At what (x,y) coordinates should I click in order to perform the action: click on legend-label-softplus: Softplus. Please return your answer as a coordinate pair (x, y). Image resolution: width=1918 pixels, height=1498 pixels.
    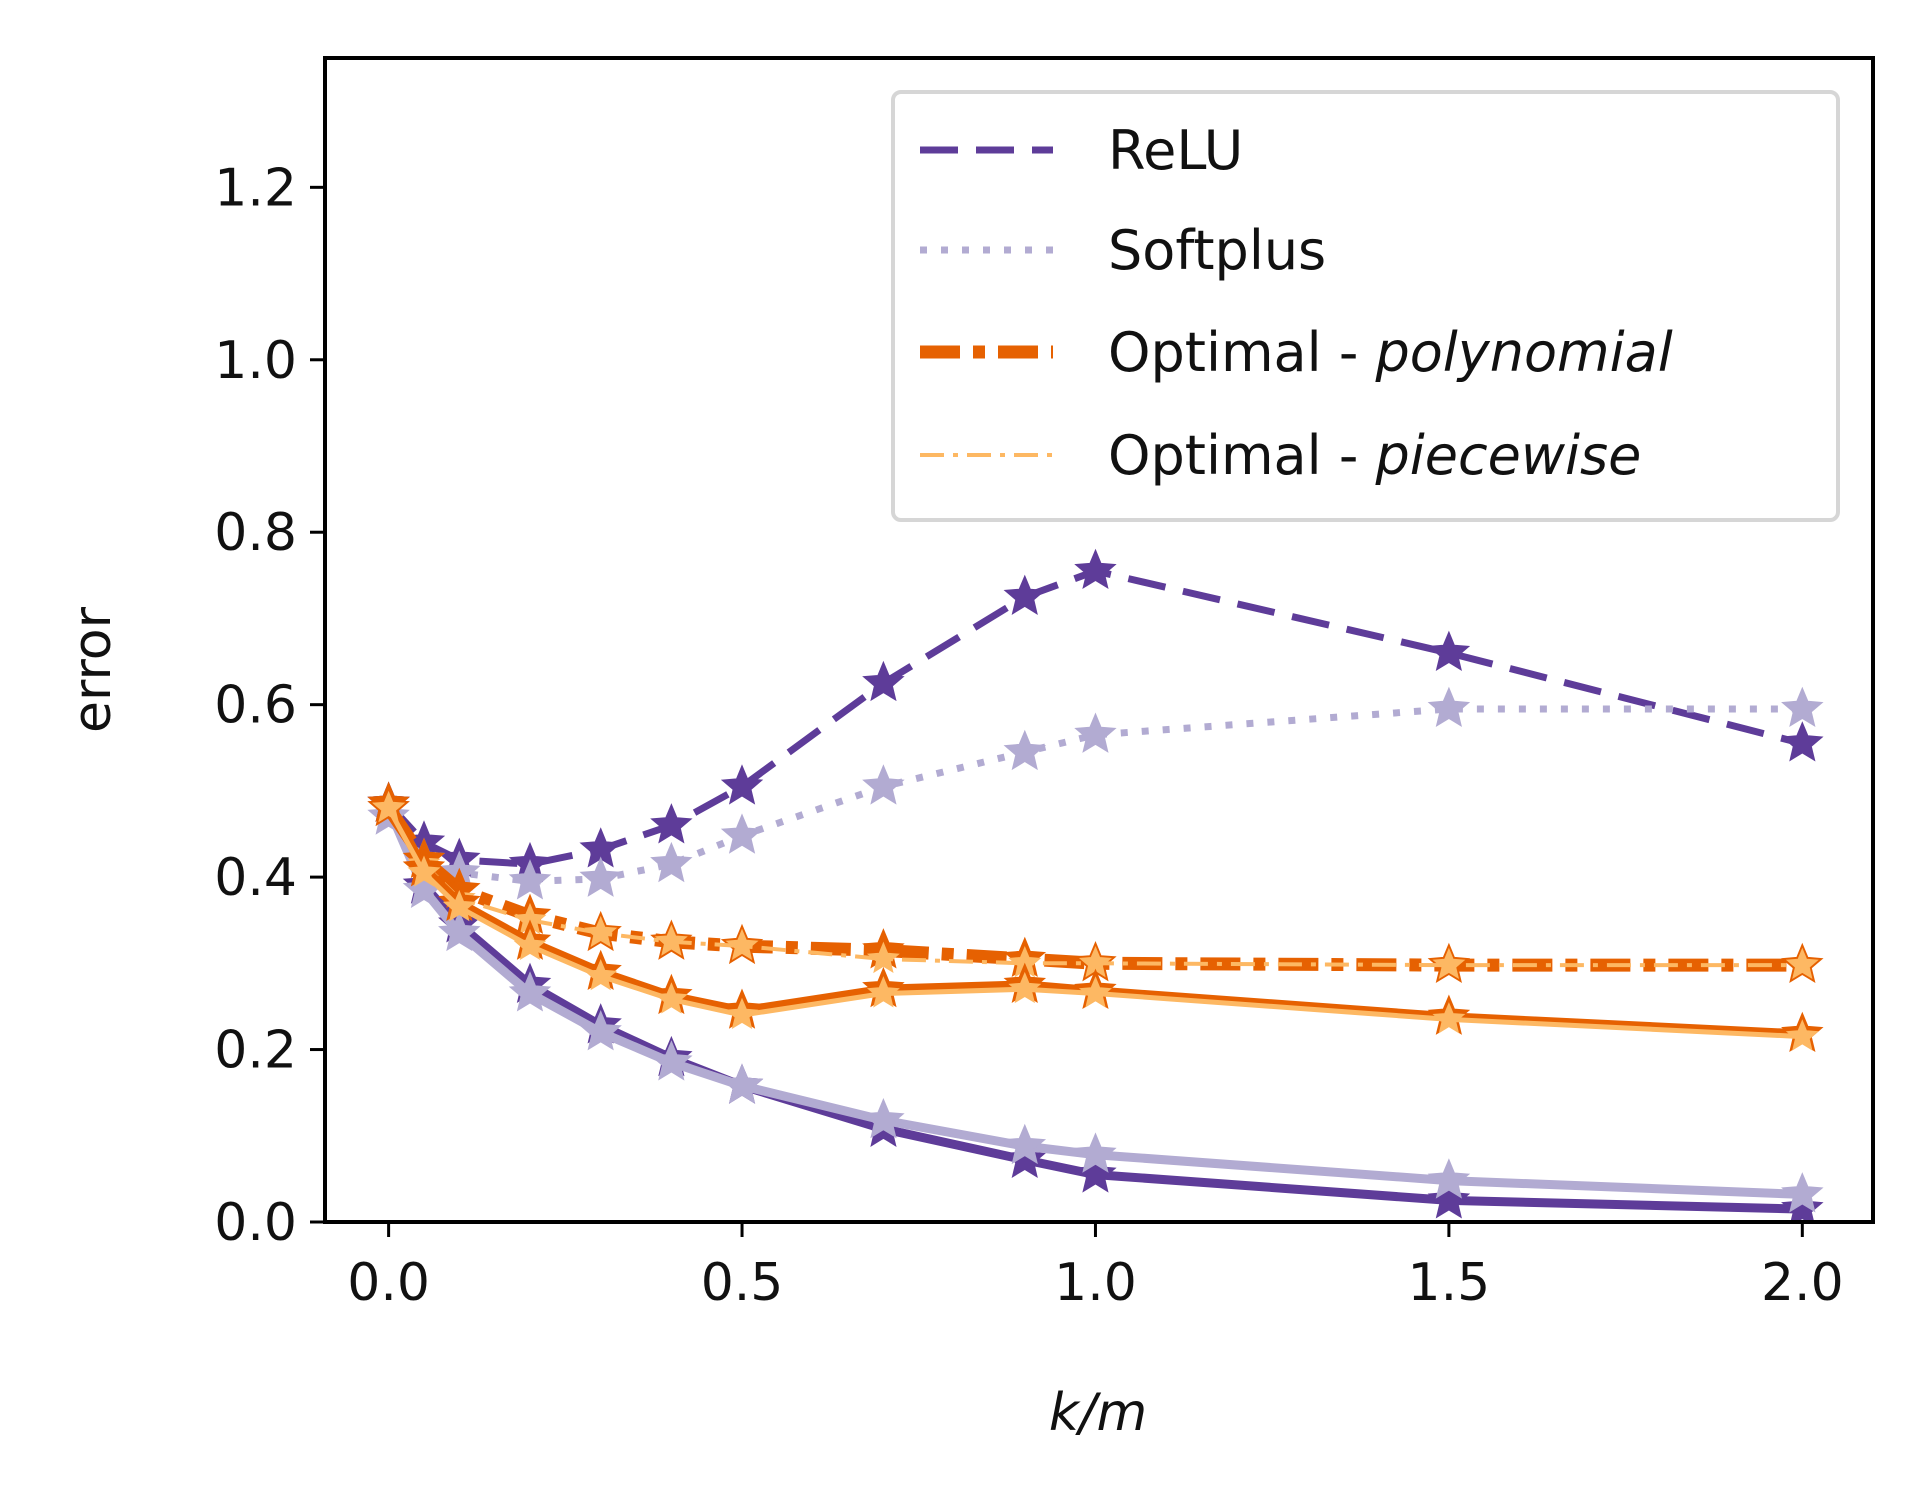
    Looking at the image, I should click on (1217, 250).